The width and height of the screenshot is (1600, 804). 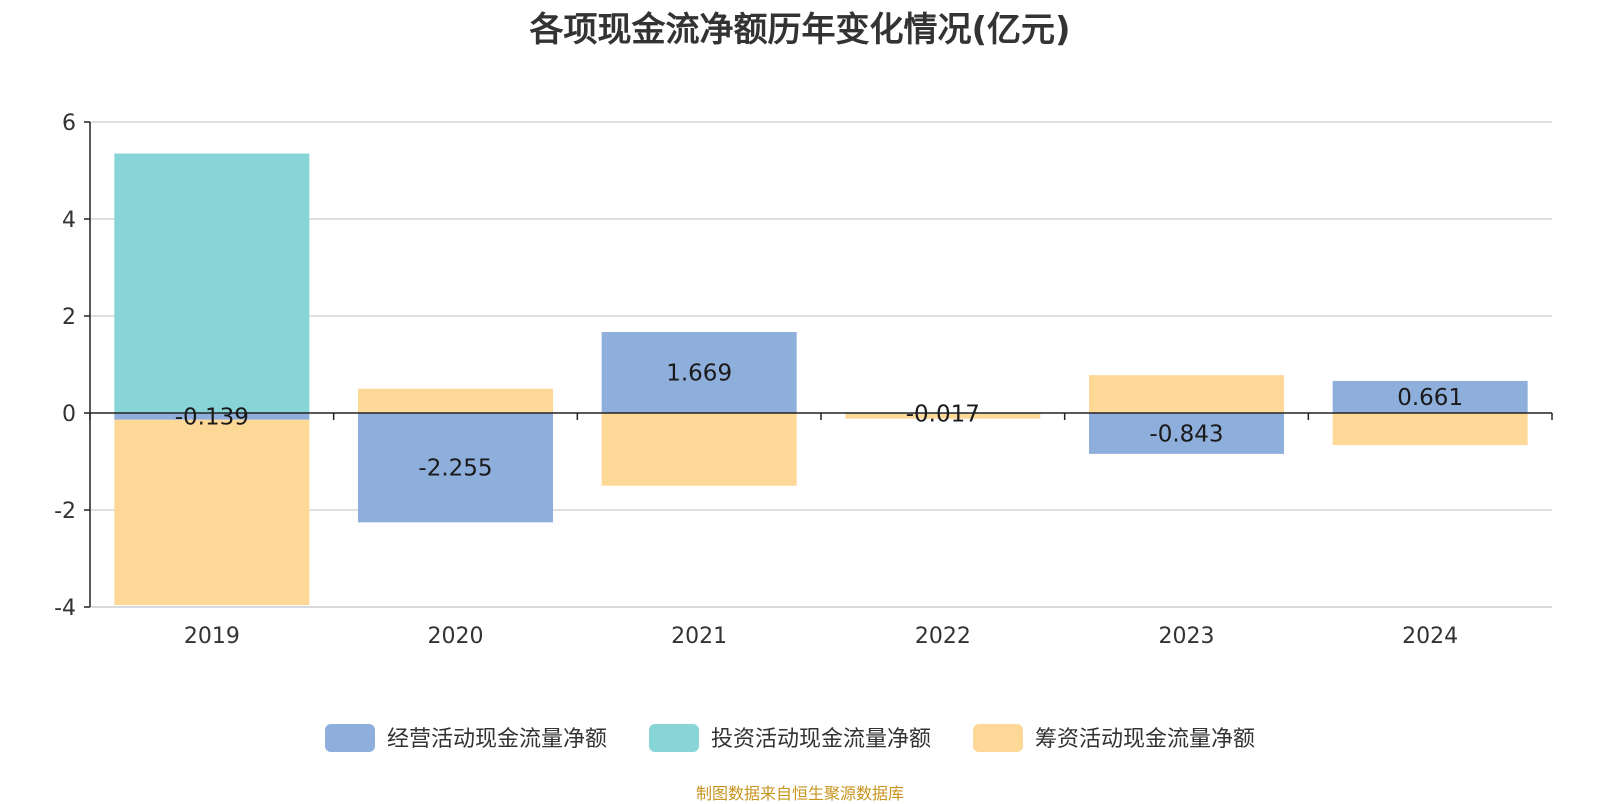 I want to click on legend-label: 投资活动现金流量净额, so click(x=821, y=739).